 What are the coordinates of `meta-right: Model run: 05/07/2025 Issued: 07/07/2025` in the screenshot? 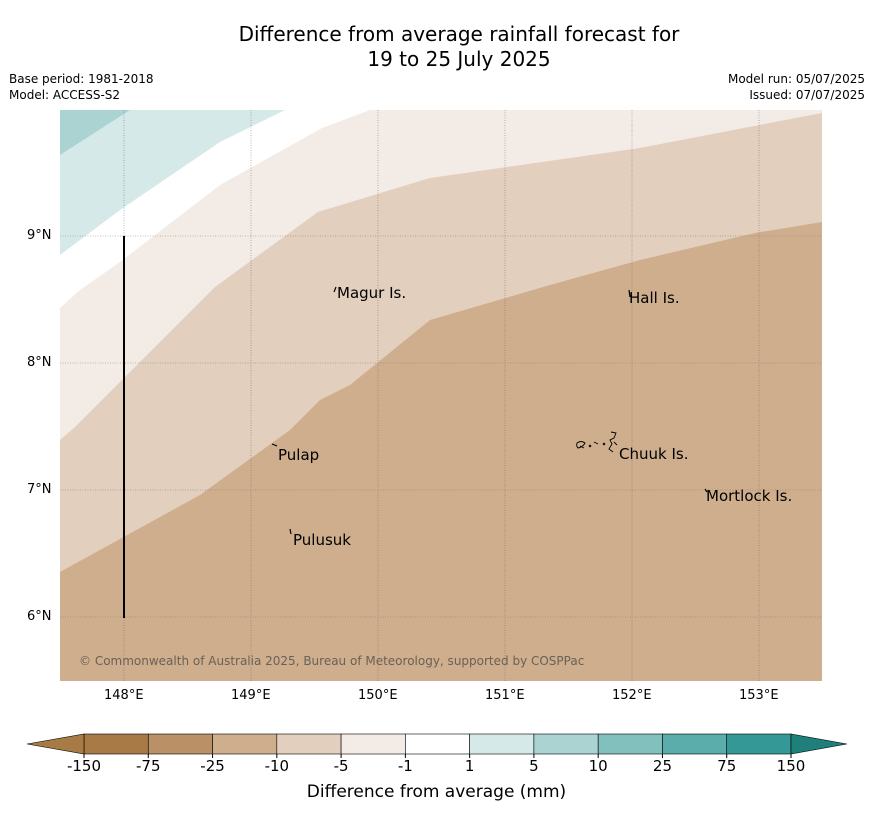 It's located at (796, 87).